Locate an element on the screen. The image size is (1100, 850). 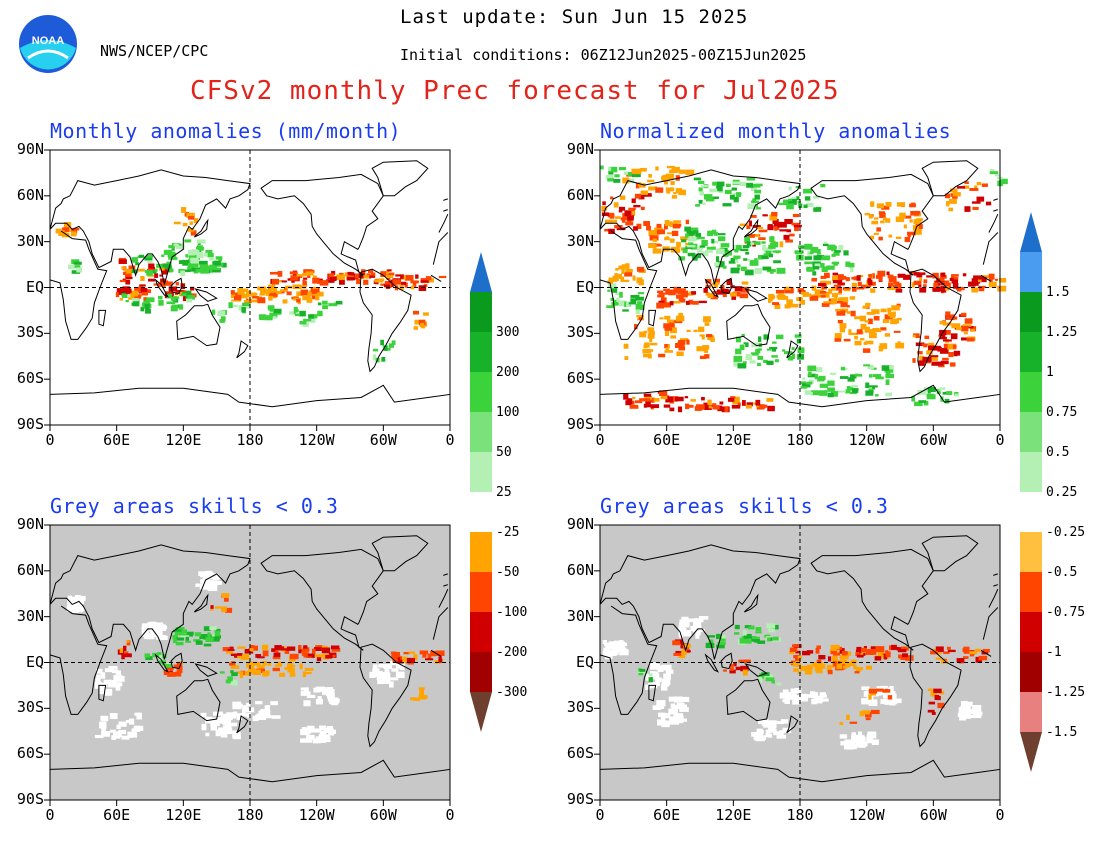
noaa-logo-icon: NOAA is located at coordinates (48, 44).